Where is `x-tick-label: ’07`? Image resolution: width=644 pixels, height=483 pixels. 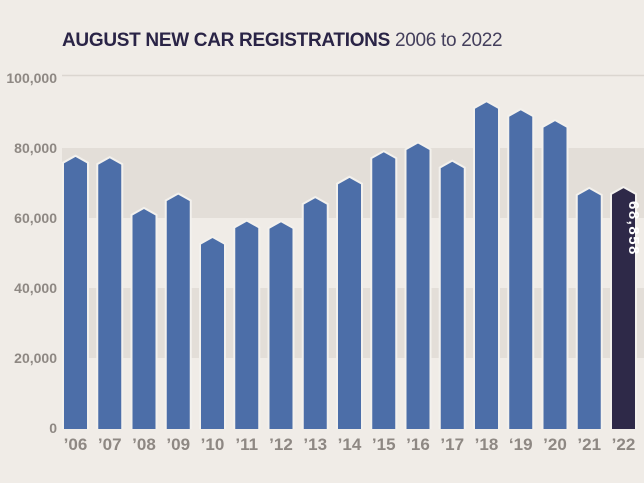 x-tick-label: ’07 is located at coordinates (110, 444).